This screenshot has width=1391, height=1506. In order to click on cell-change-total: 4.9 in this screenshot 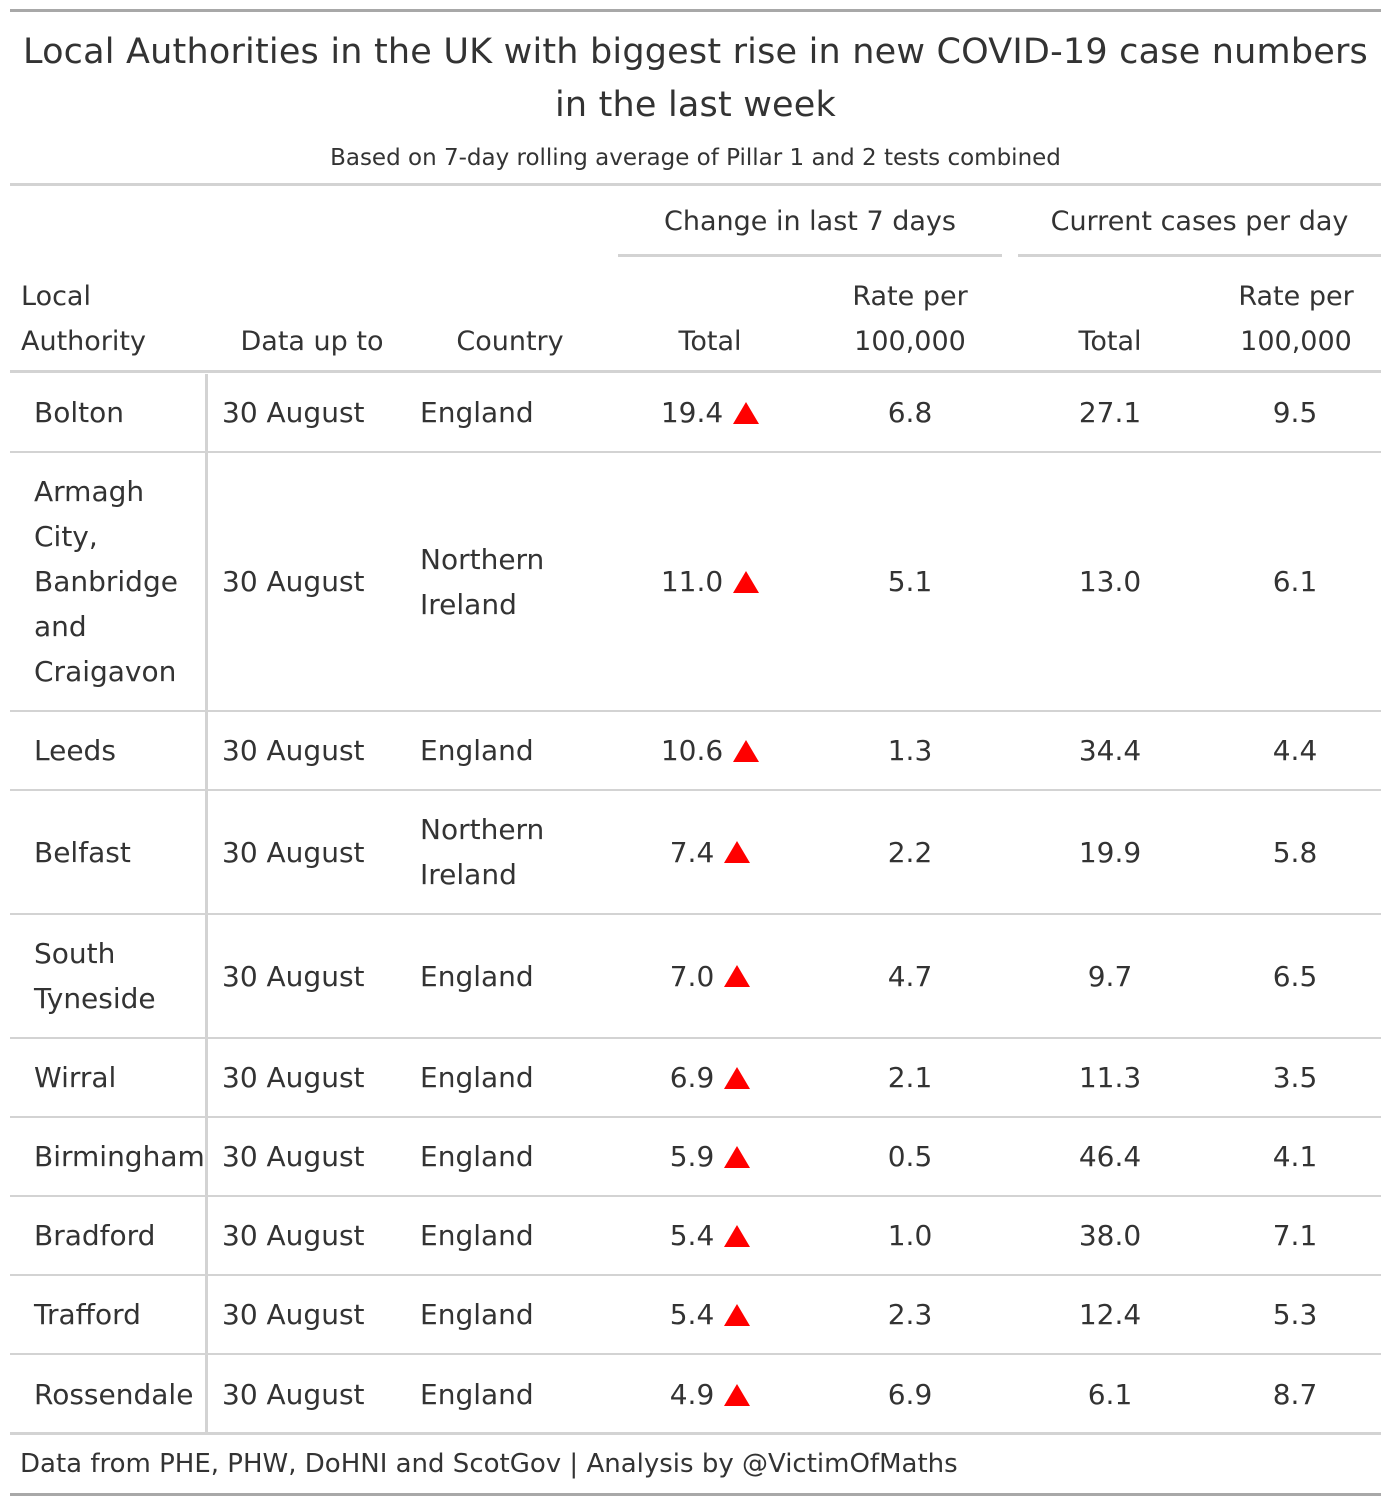, I will do `click(710, 1394)`.